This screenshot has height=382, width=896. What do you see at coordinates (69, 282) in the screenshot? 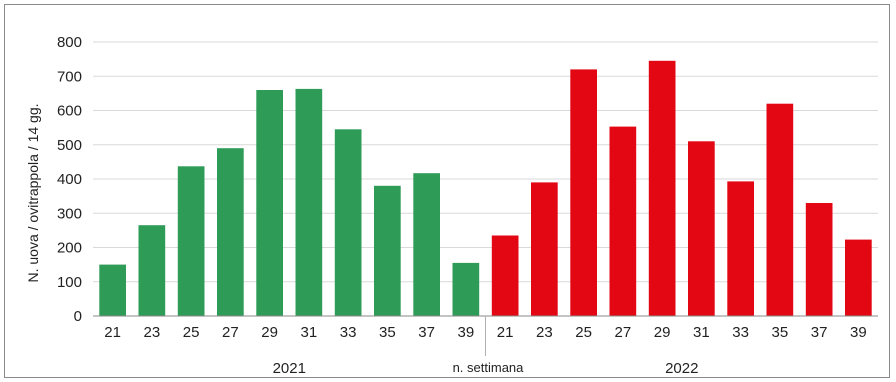
I see `y-tick-label: 100` at bounding box center [69, 282].